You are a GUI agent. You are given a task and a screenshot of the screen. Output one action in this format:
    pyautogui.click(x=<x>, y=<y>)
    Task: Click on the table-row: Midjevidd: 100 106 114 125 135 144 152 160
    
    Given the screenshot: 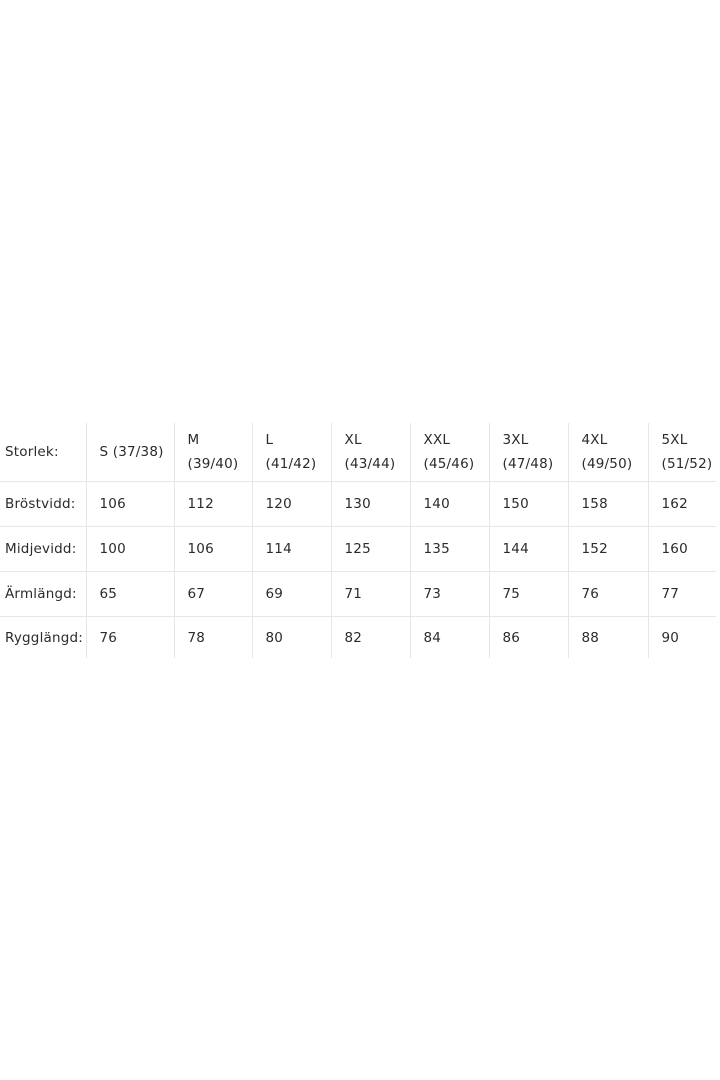 What is the action you would take?
    pyautogui.click(x=358, y=549)
    